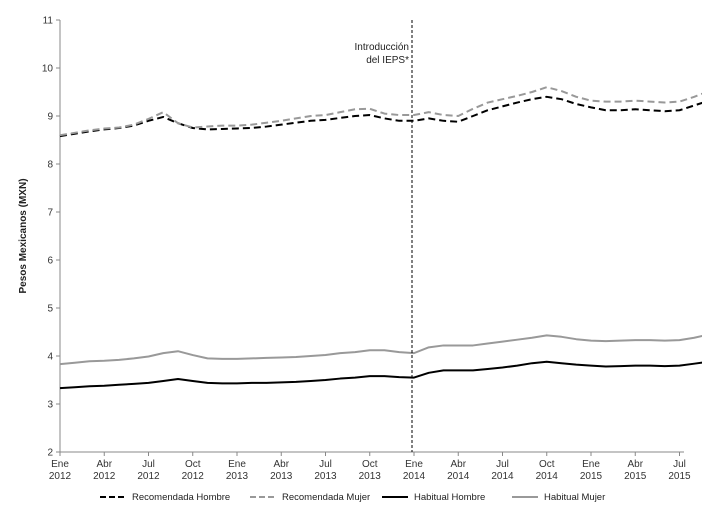  What do you see at coordinates (382, 47) in the screenshot?
I see `annotation-text-line1: Introducción` at bounding box center [382, 47].